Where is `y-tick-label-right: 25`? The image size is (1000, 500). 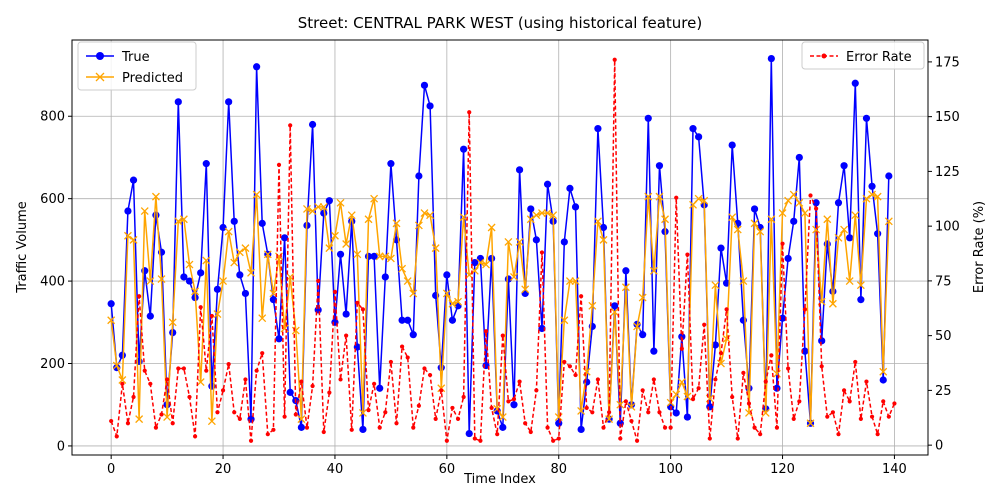 y-tick-label-right: 25 is located at coordinates (943, 391).